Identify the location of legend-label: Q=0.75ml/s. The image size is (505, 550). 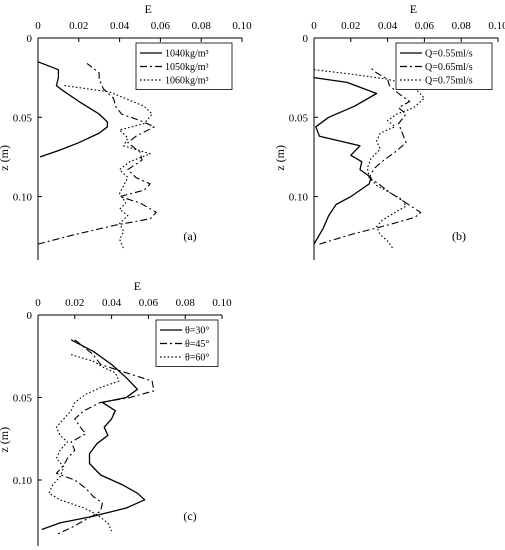
(449, 81).